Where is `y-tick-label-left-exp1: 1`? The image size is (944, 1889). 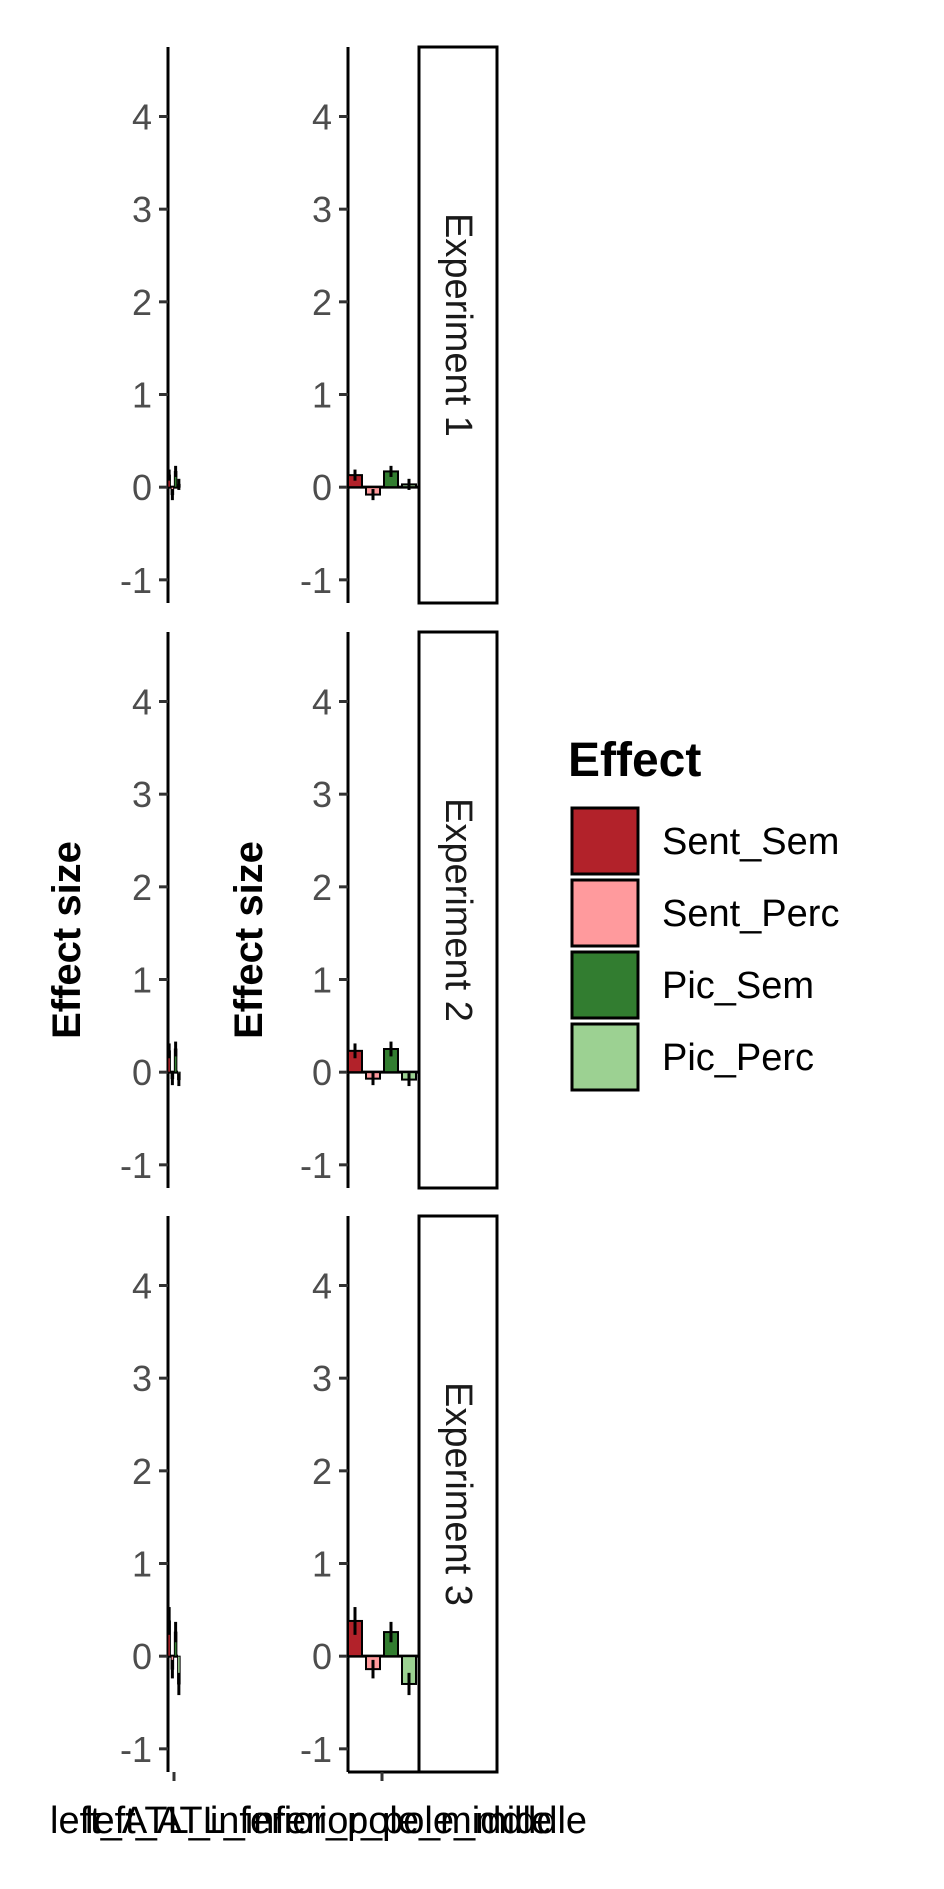
y-tick-label-left-exp1: 1 is located at coordinates (142, 395).